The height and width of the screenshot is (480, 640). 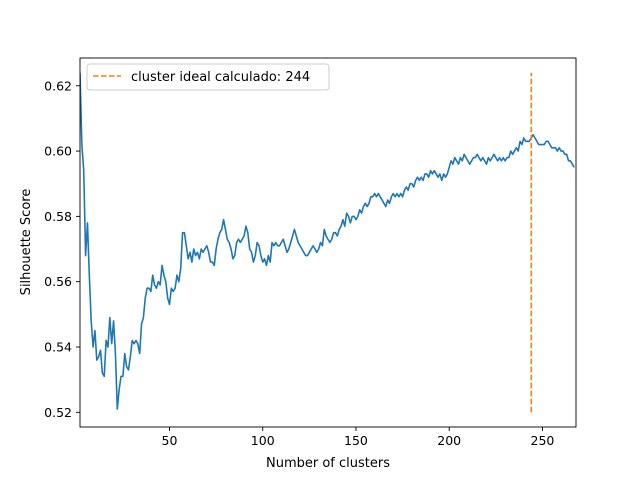 I want to click on y-tick-label: 0.56, so click(x=58, y=281).